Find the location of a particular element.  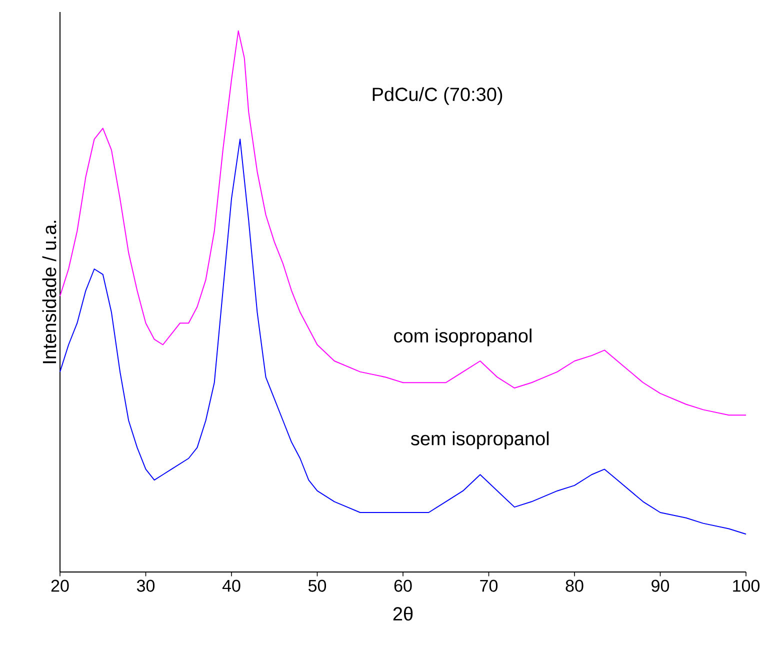

annotation: PdCu/C (70:30) is located at coordinates (437, 96).